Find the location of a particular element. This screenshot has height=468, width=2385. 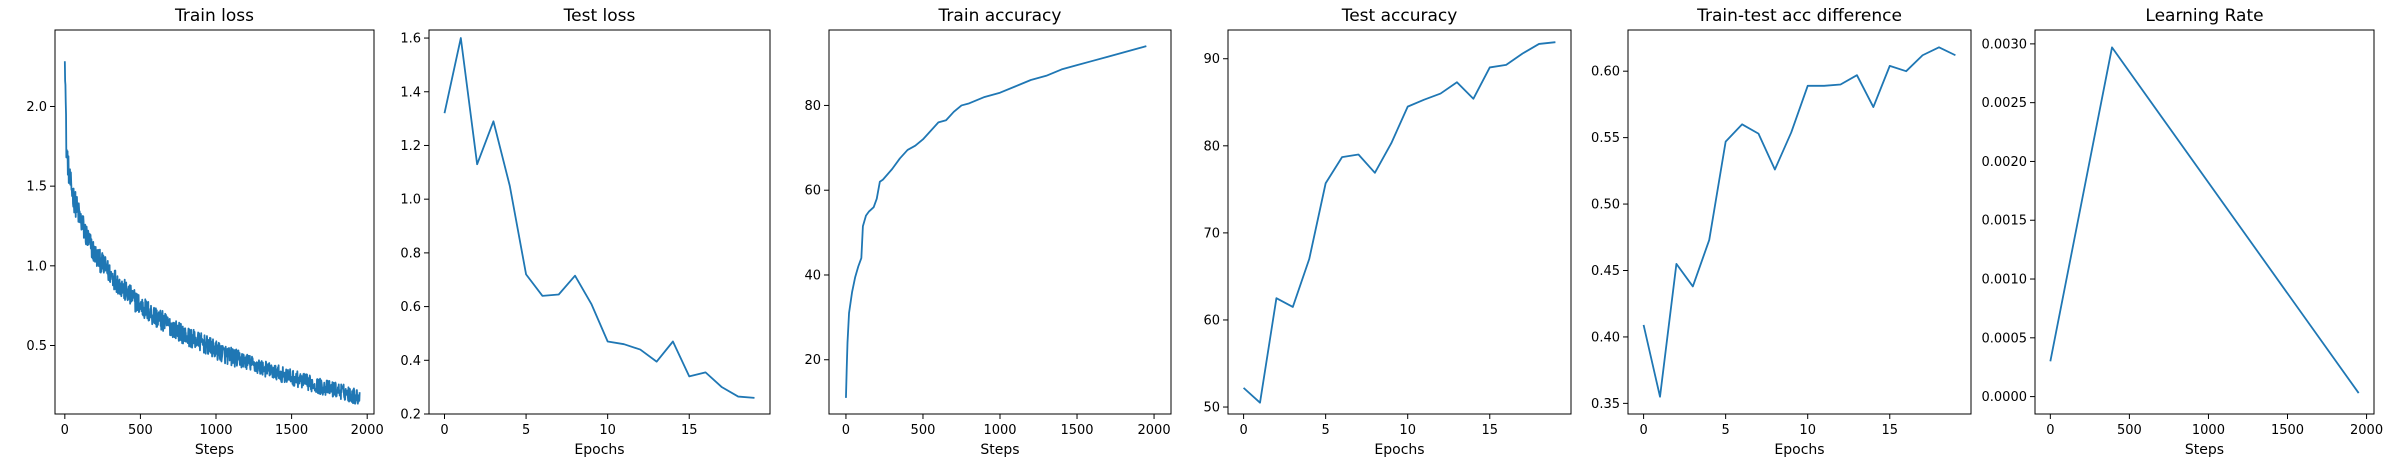

chart-title: Test loss is located at coordinates (599, 16).